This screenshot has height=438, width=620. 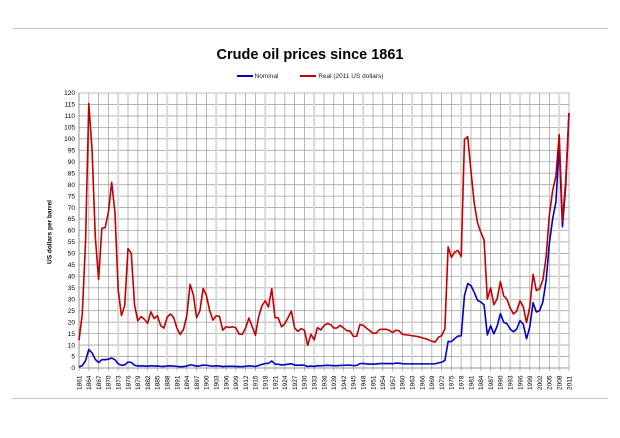 I want to click on y-tick-label: 0, so click(x=73, y=368).